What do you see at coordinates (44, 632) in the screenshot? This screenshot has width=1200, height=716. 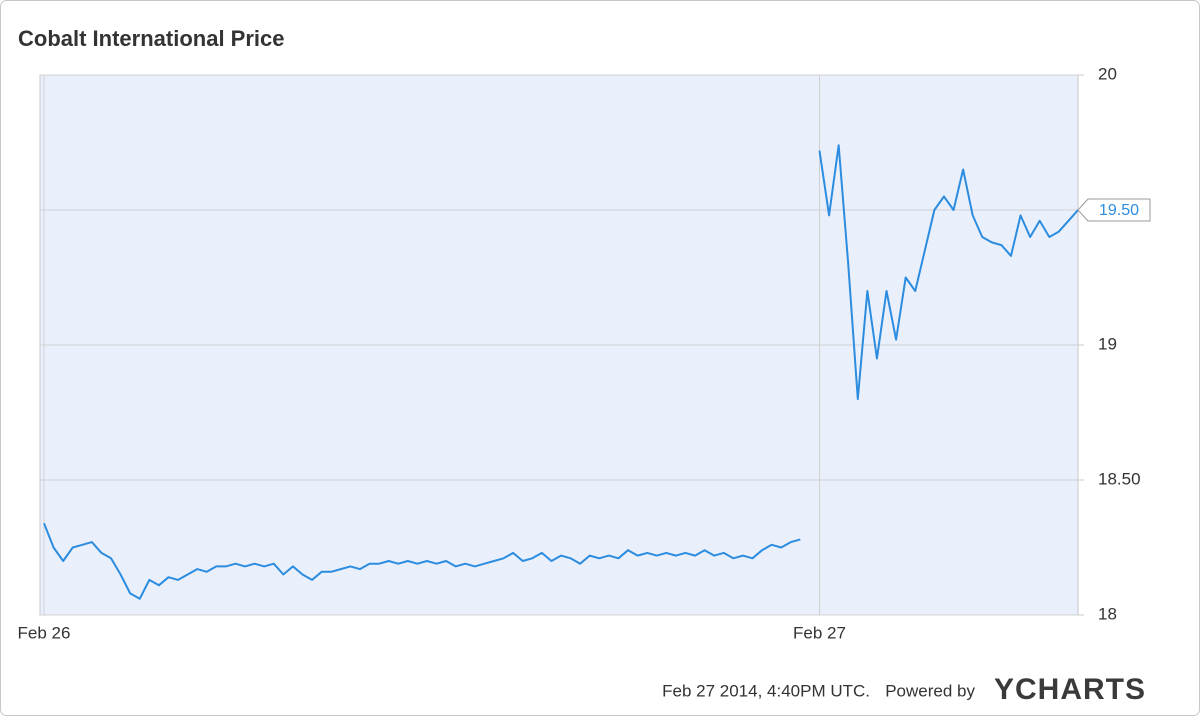 I see `x-tick-label: Feb 26` at bounding box center [44, 632].